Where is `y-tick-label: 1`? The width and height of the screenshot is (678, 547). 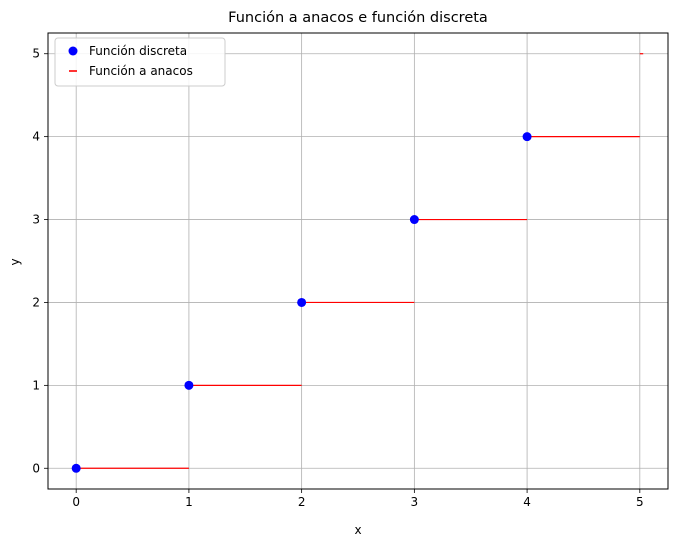
y-tick-label: 1 is located at coordinates (36, 385).